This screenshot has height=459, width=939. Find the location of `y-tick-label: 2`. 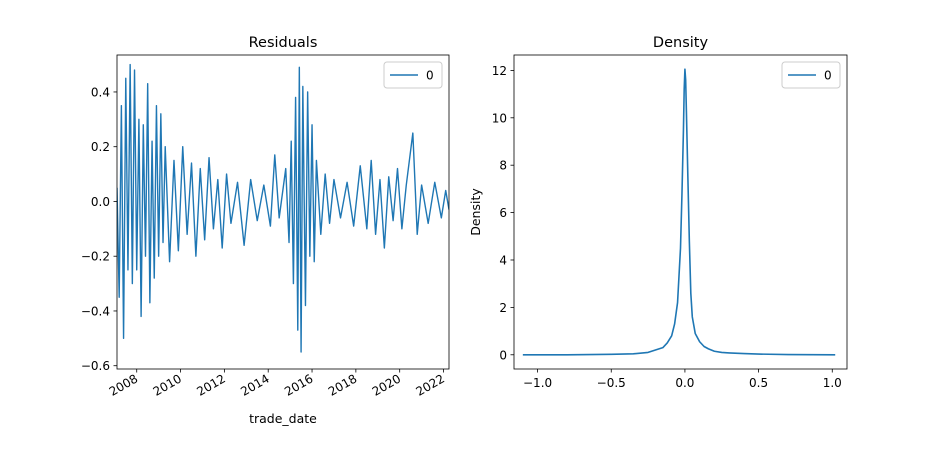

y-tick-label: 2 is located at coordinates (503, 308).